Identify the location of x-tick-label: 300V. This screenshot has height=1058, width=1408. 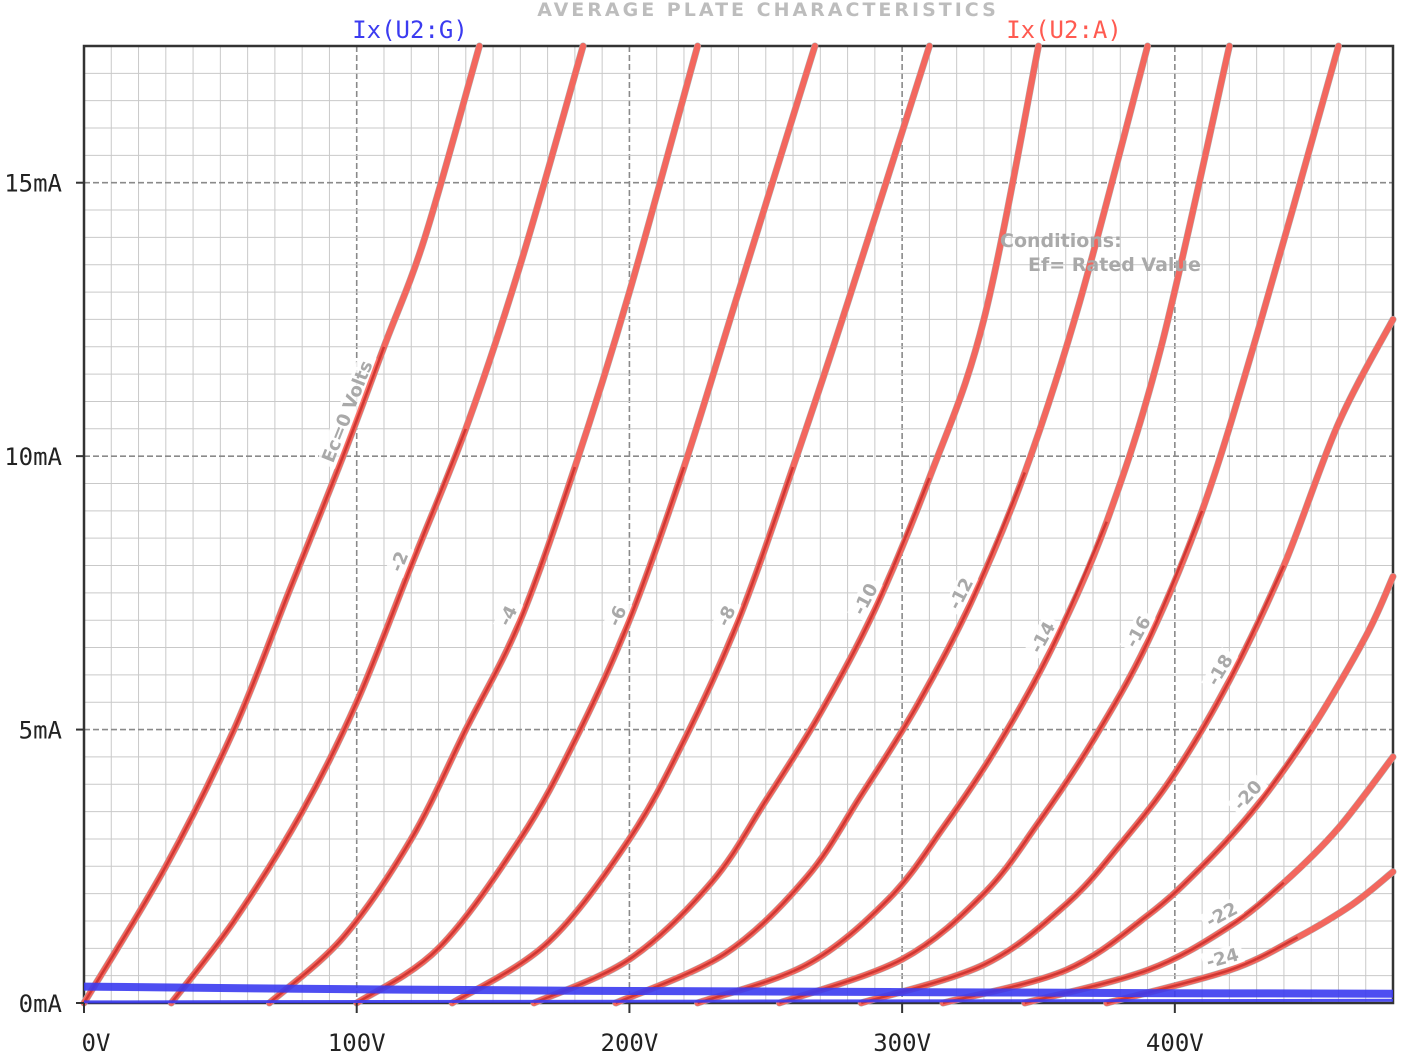
(902, 1043).